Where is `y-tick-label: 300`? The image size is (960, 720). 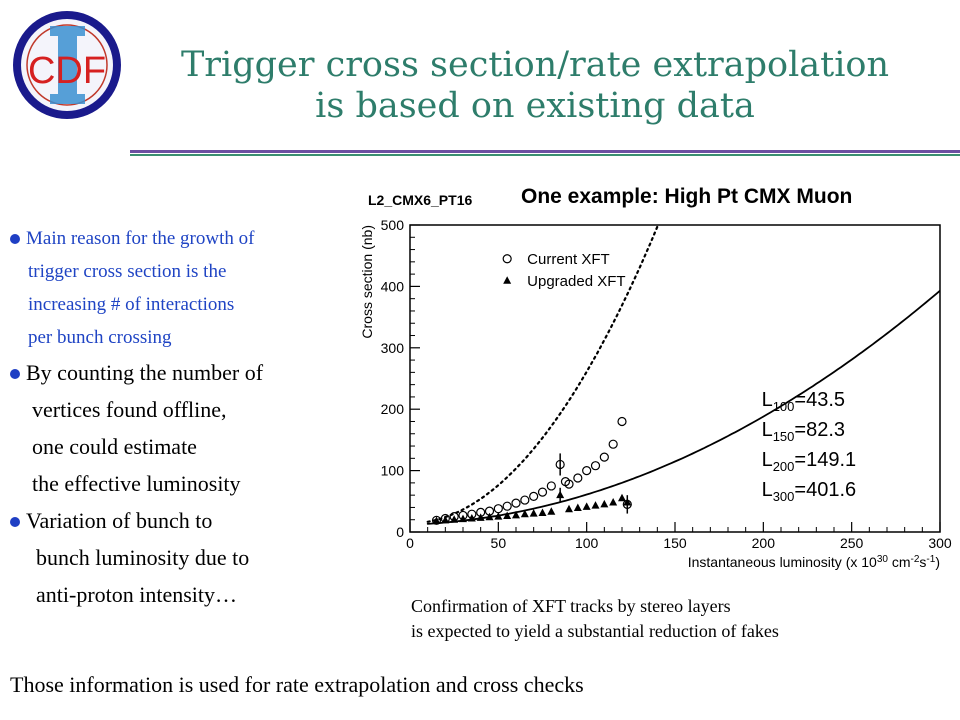
y-tick-label: 300 is located at coordinates (393, 348).